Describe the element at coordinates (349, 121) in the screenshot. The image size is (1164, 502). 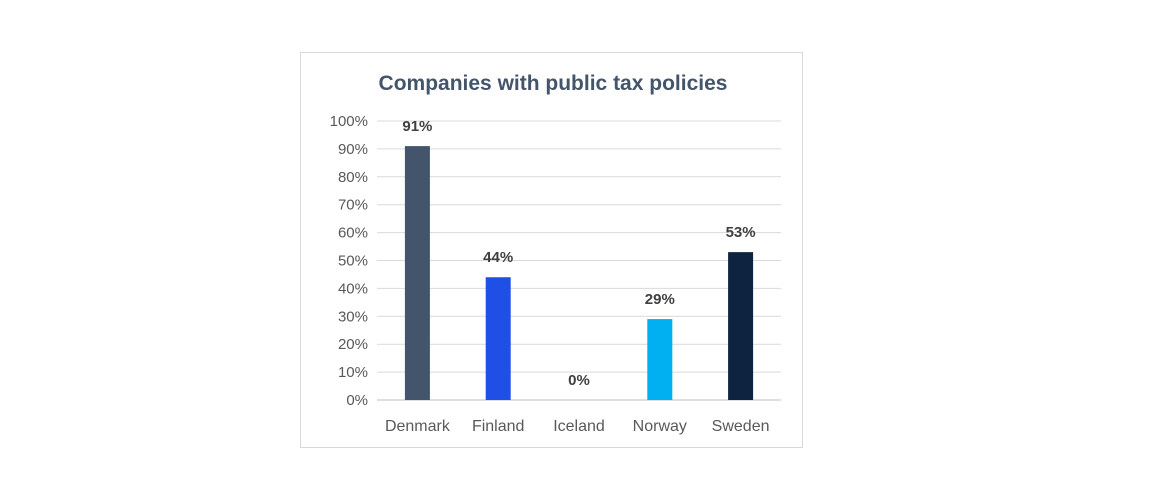
I see `y-tick-label: 100%` at that location.